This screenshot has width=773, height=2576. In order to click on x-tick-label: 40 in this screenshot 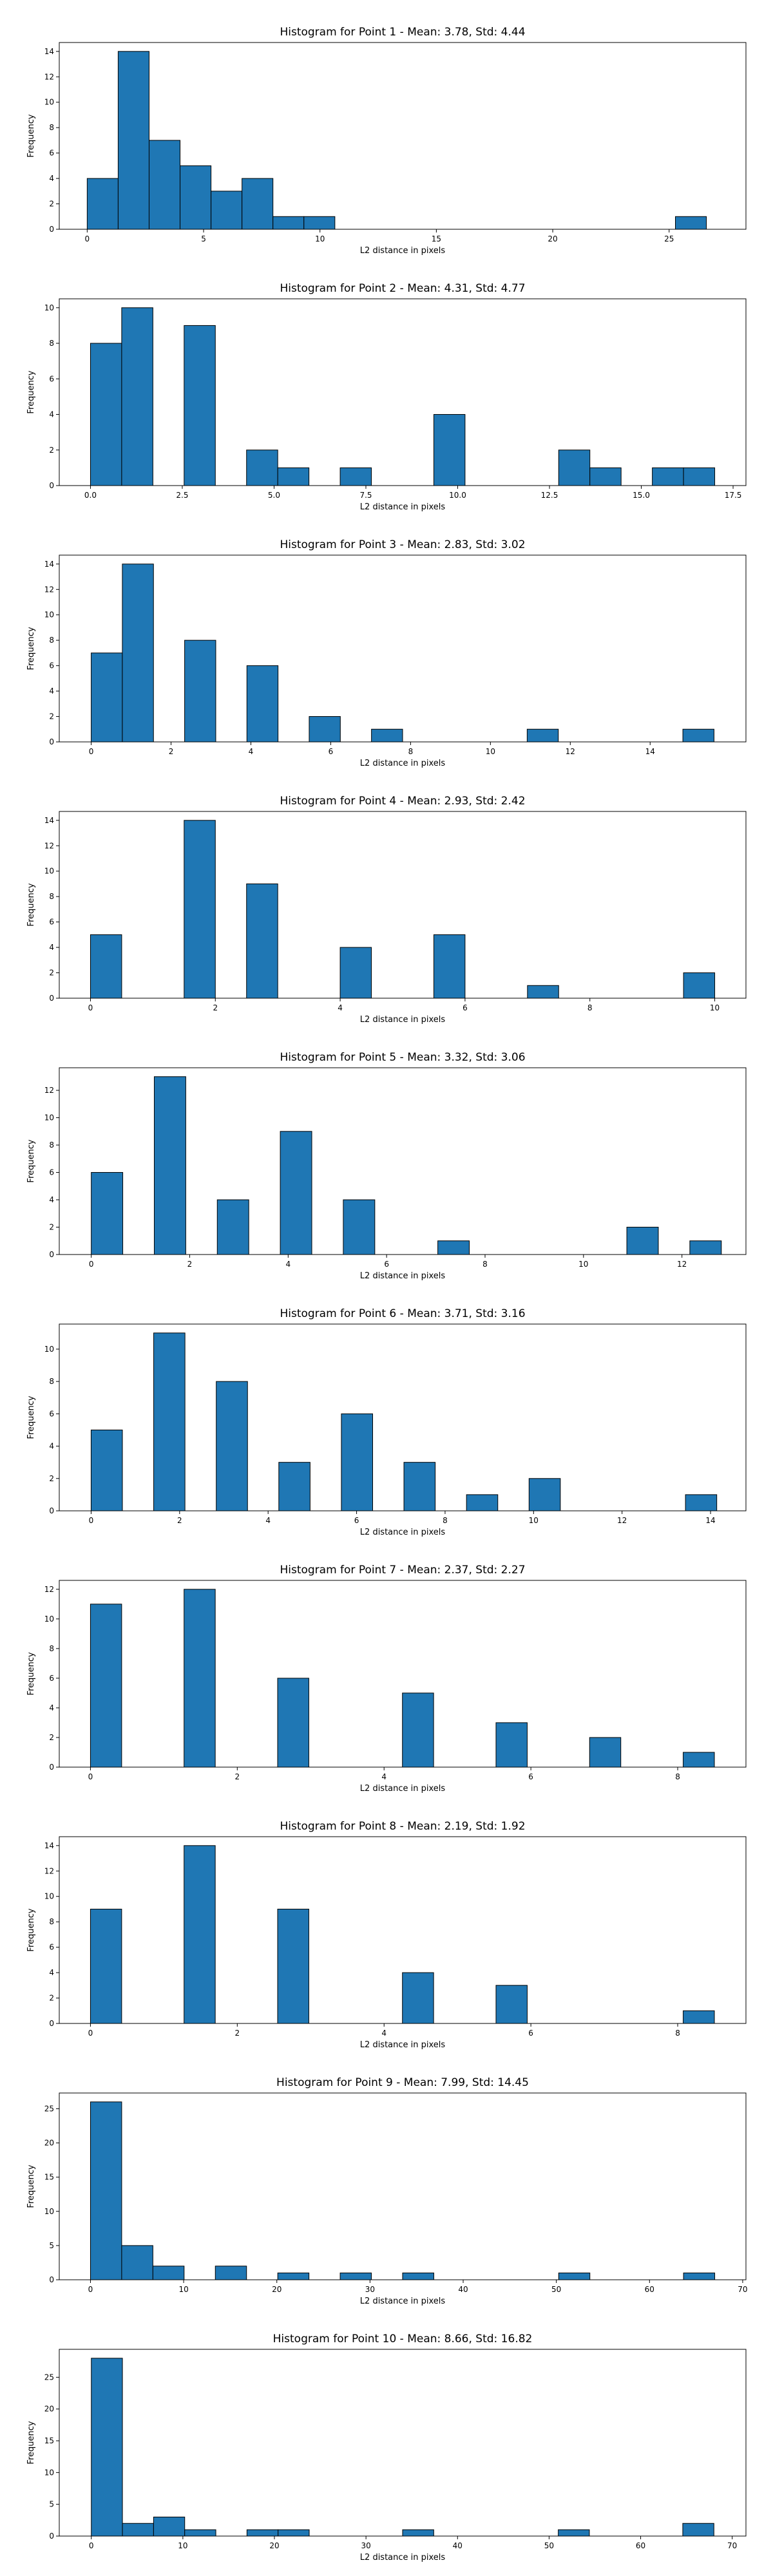, I will do `click(458, 2545)`.